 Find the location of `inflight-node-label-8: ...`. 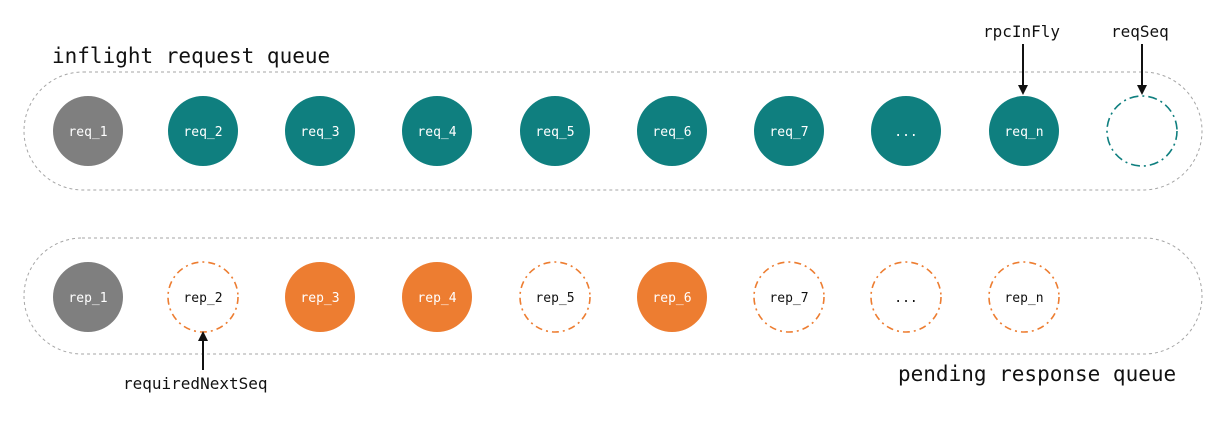

inflight-node-label-8: ... is located at coordinates (905, 132).